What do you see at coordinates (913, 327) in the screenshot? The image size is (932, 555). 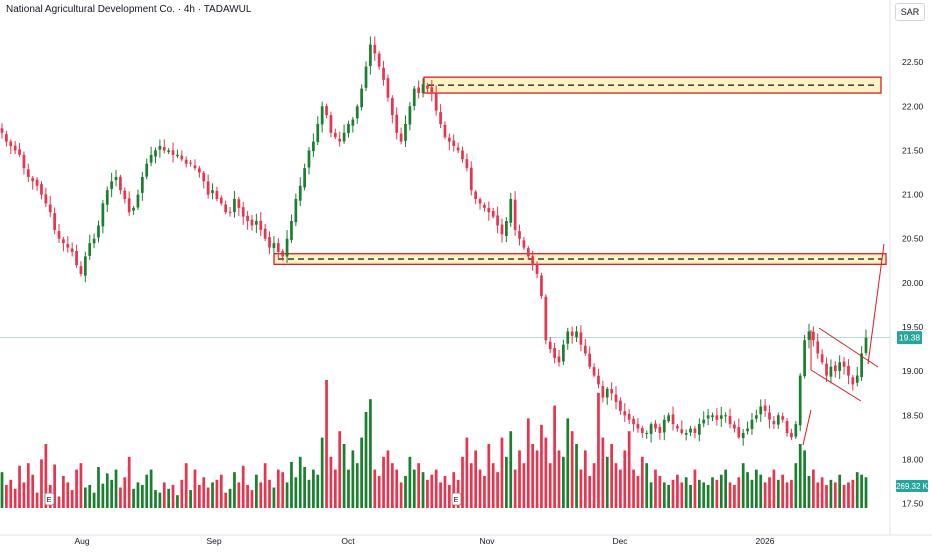 I see `y-tick-label: 19.50` at bounding box center [913, 327].